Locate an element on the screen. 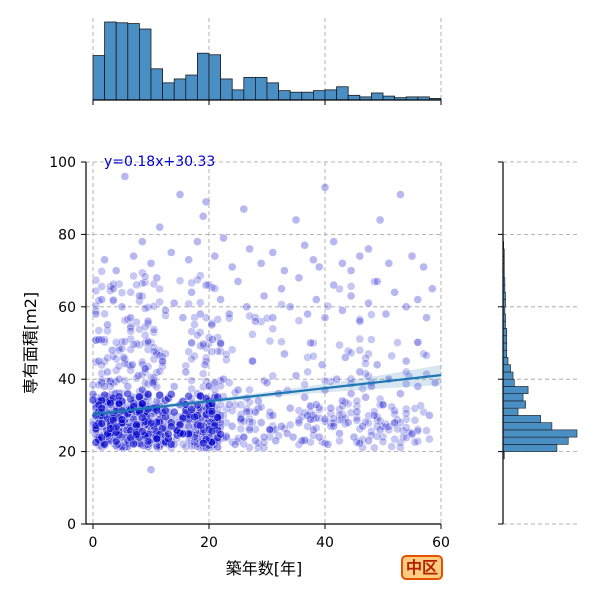 This screenshot has height=600, width=600. y-axis-ticks: 0 20 40 60 80 100 is located at coordinates (67, 344).